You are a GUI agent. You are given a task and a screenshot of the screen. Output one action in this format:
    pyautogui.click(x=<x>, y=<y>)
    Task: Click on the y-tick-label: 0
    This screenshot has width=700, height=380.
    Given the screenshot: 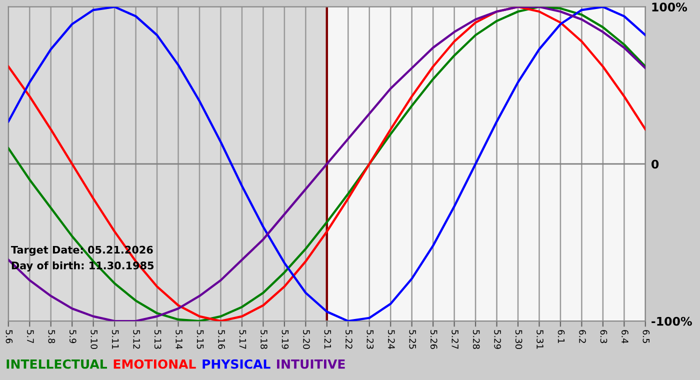 What is the action you would take?
    pyautogui.click(x=655, y=164)
    